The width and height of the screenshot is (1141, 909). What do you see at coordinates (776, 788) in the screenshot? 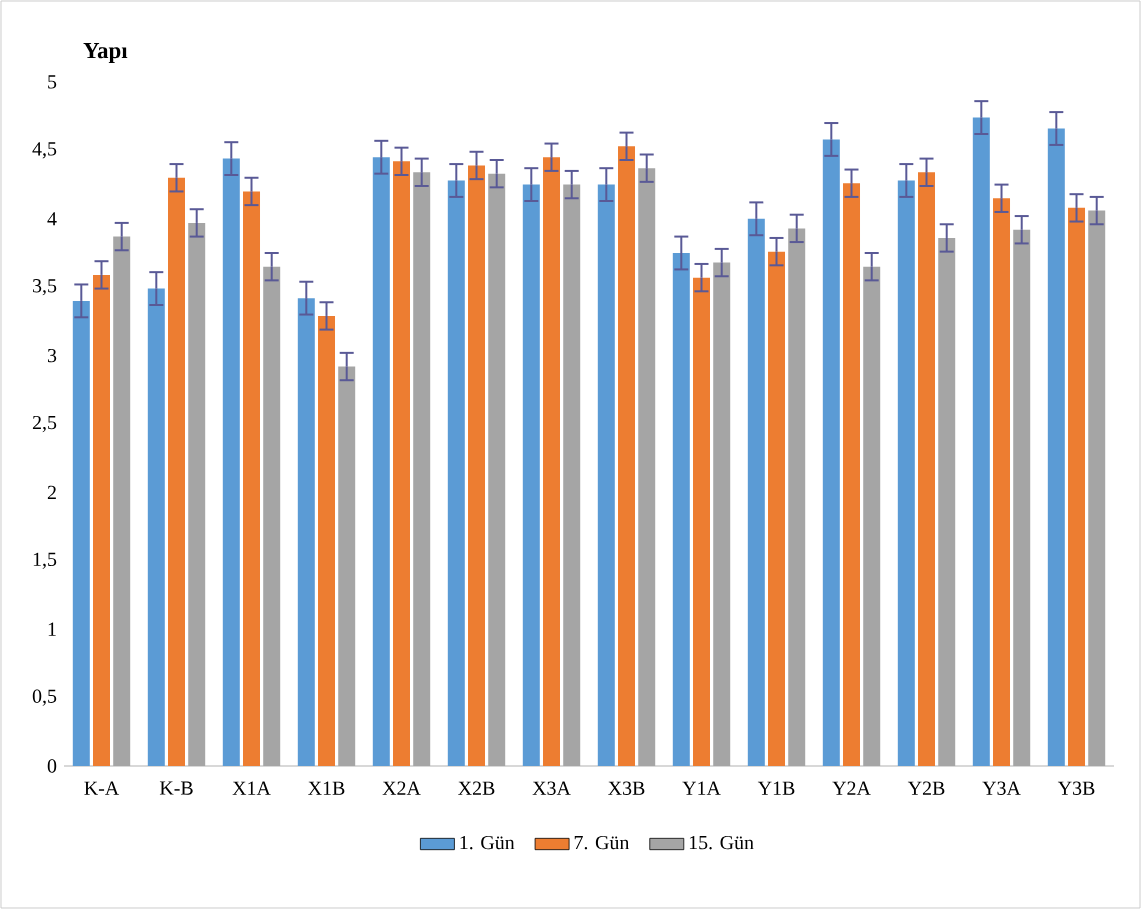
I see `x-tick-label: Y1B` at bounding box center [776, 788].